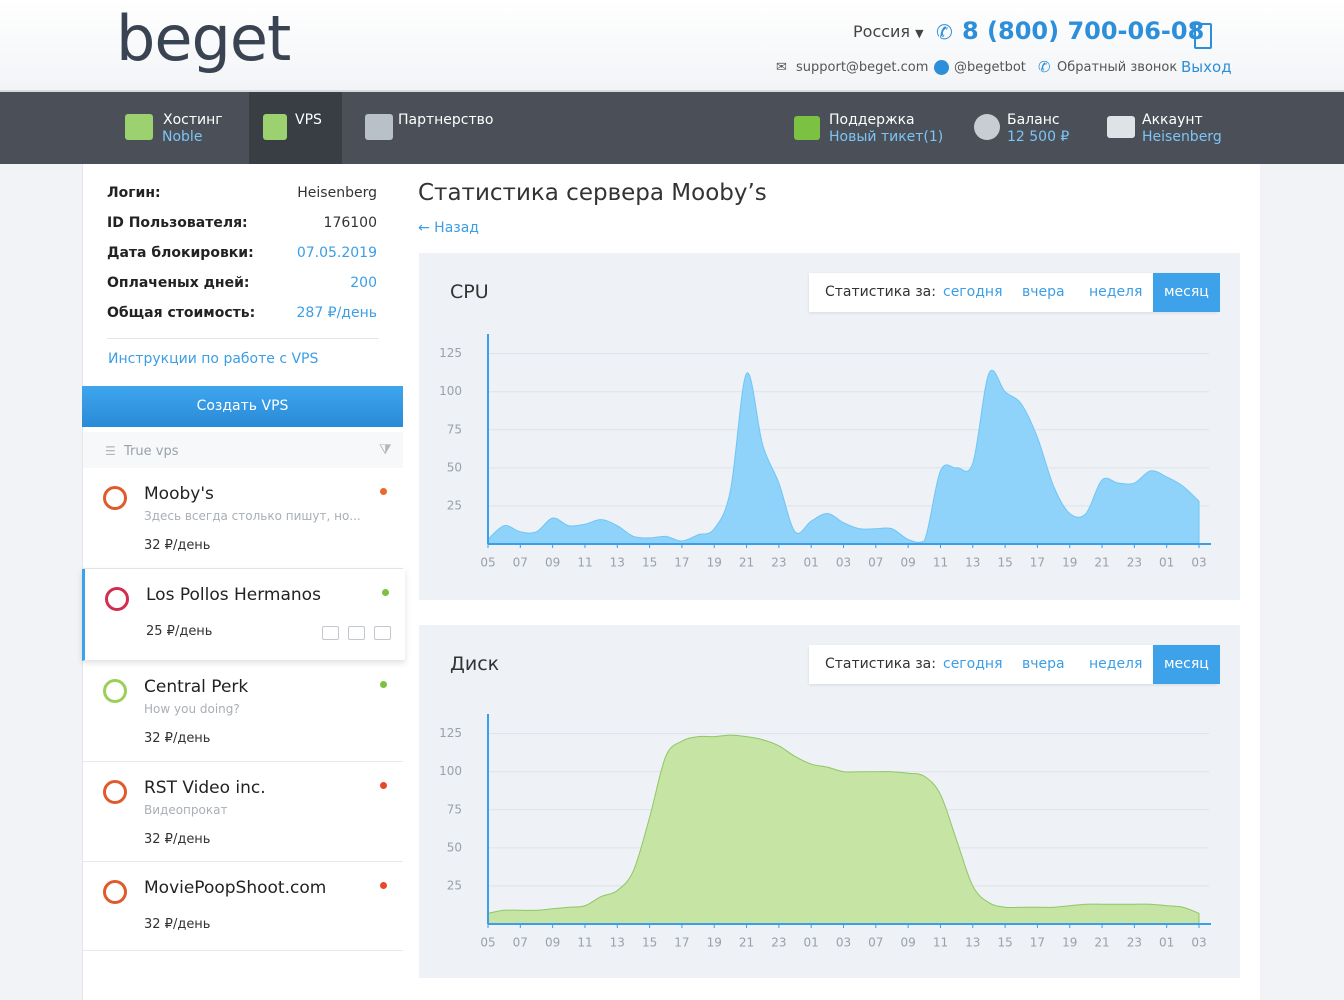 This screenshot has width=1344, height=1000. What do you see at coordinates (446, 120) in the screenshot?
I see `nav-title: Партнерство` at bounding box center [446, 120].